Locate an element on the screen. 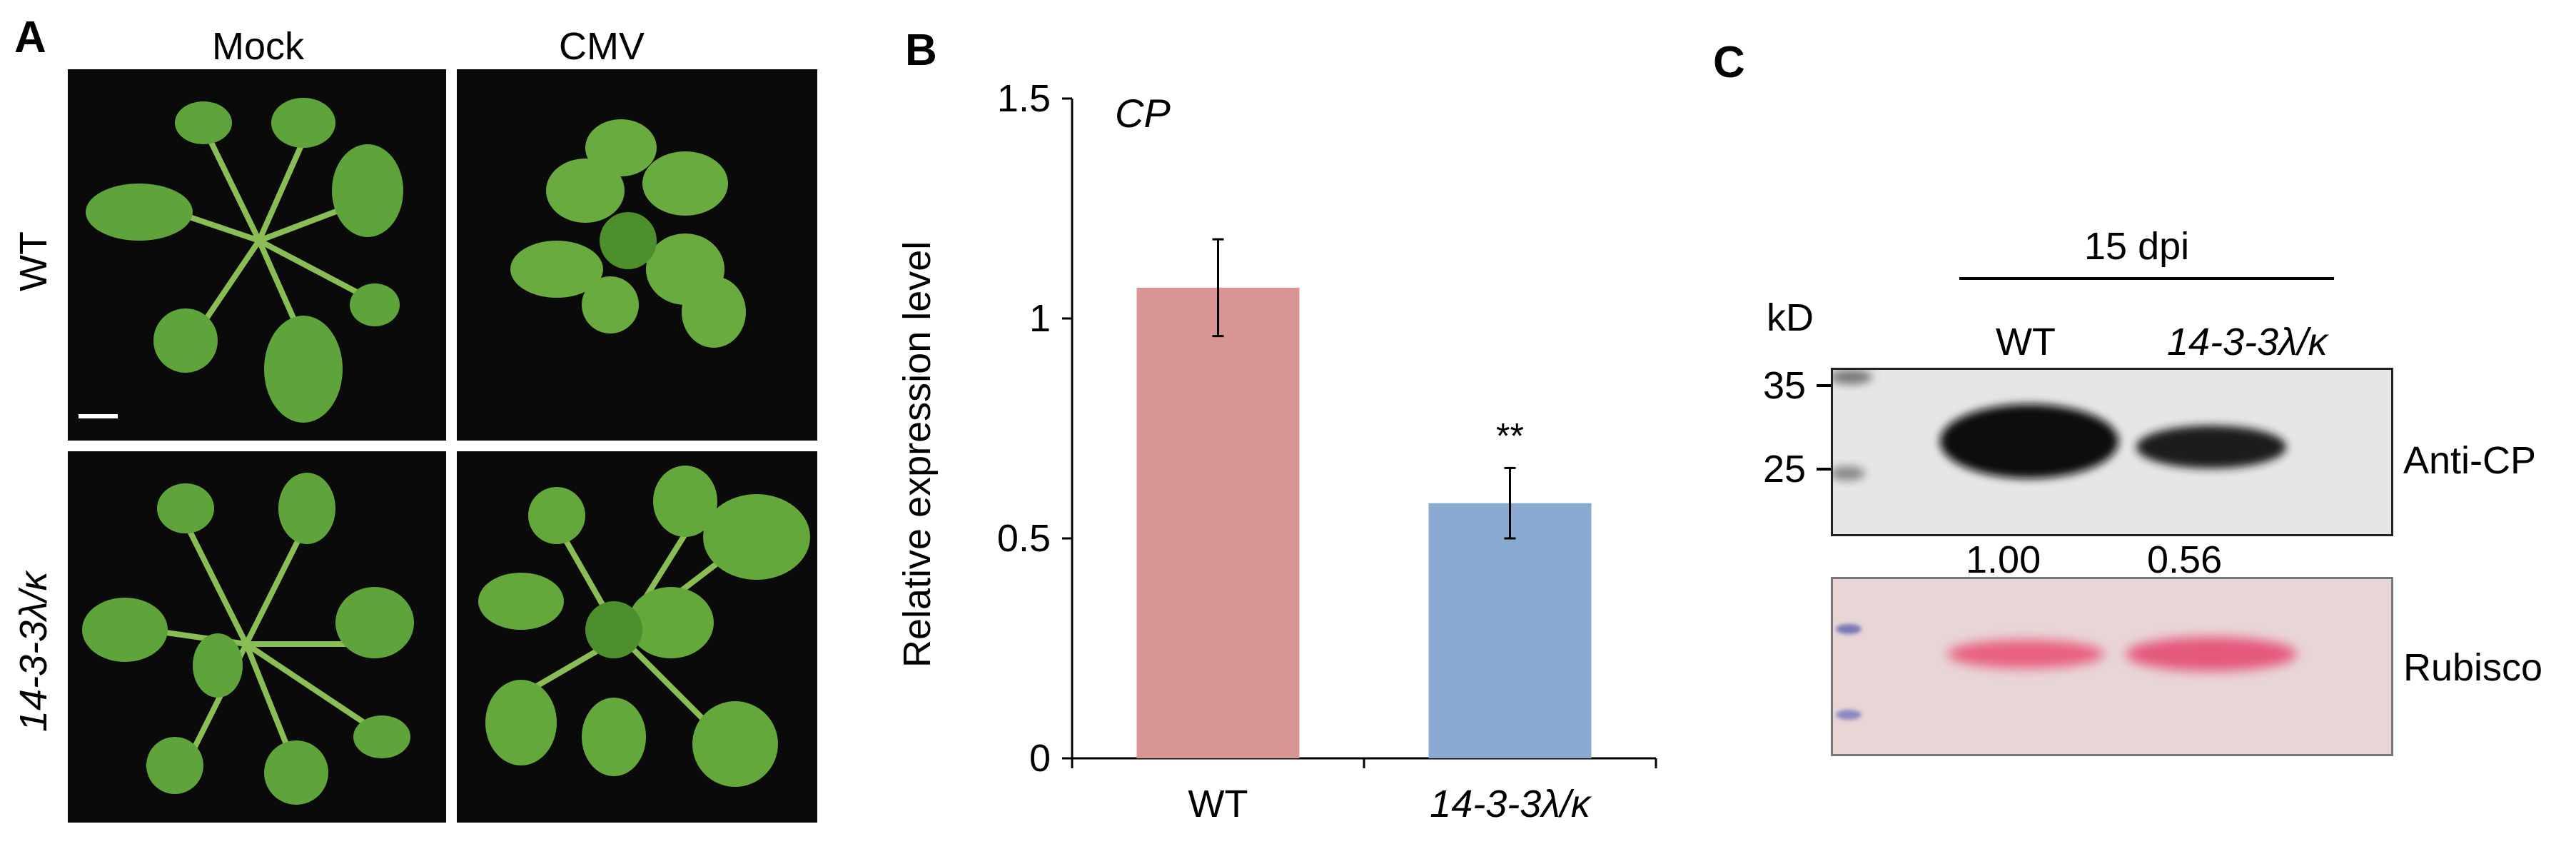 Image resolution: width=2576 pixels, height=849 pixels. panel-c-letter: C is located at coordinates (1729, 62).